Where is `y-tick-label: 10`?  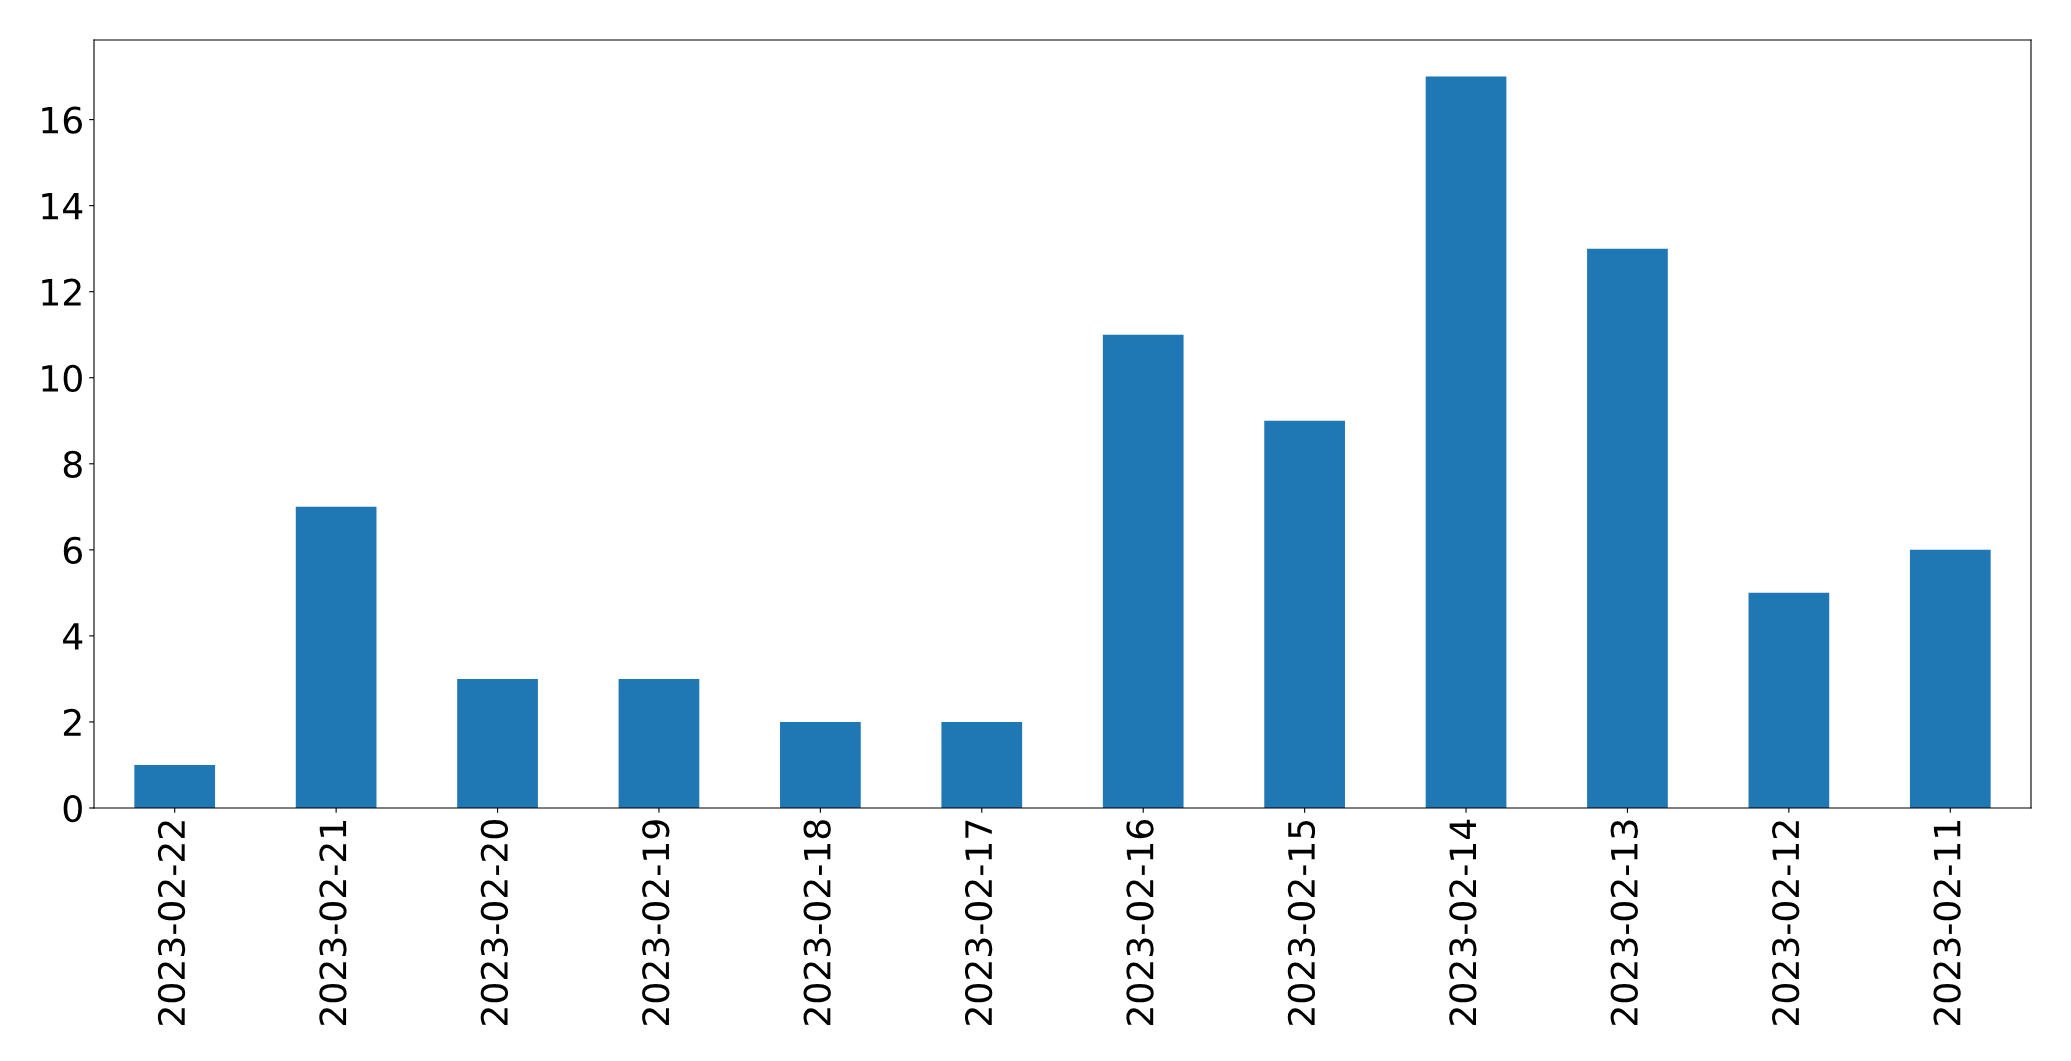
y-tick-label: 10 is located at coordinates (62, 378).